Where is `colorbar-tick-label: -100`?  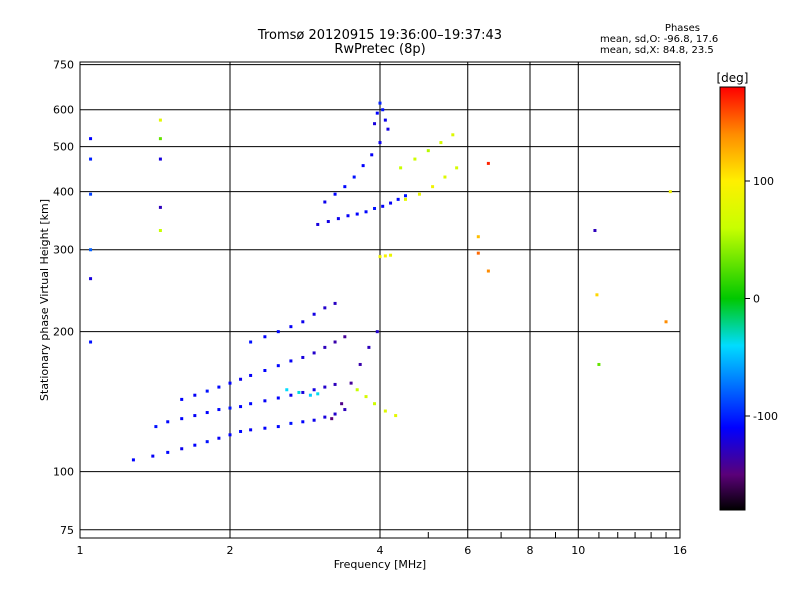 colorbar-tick-label: -100 is located at coordinates (765, 416).